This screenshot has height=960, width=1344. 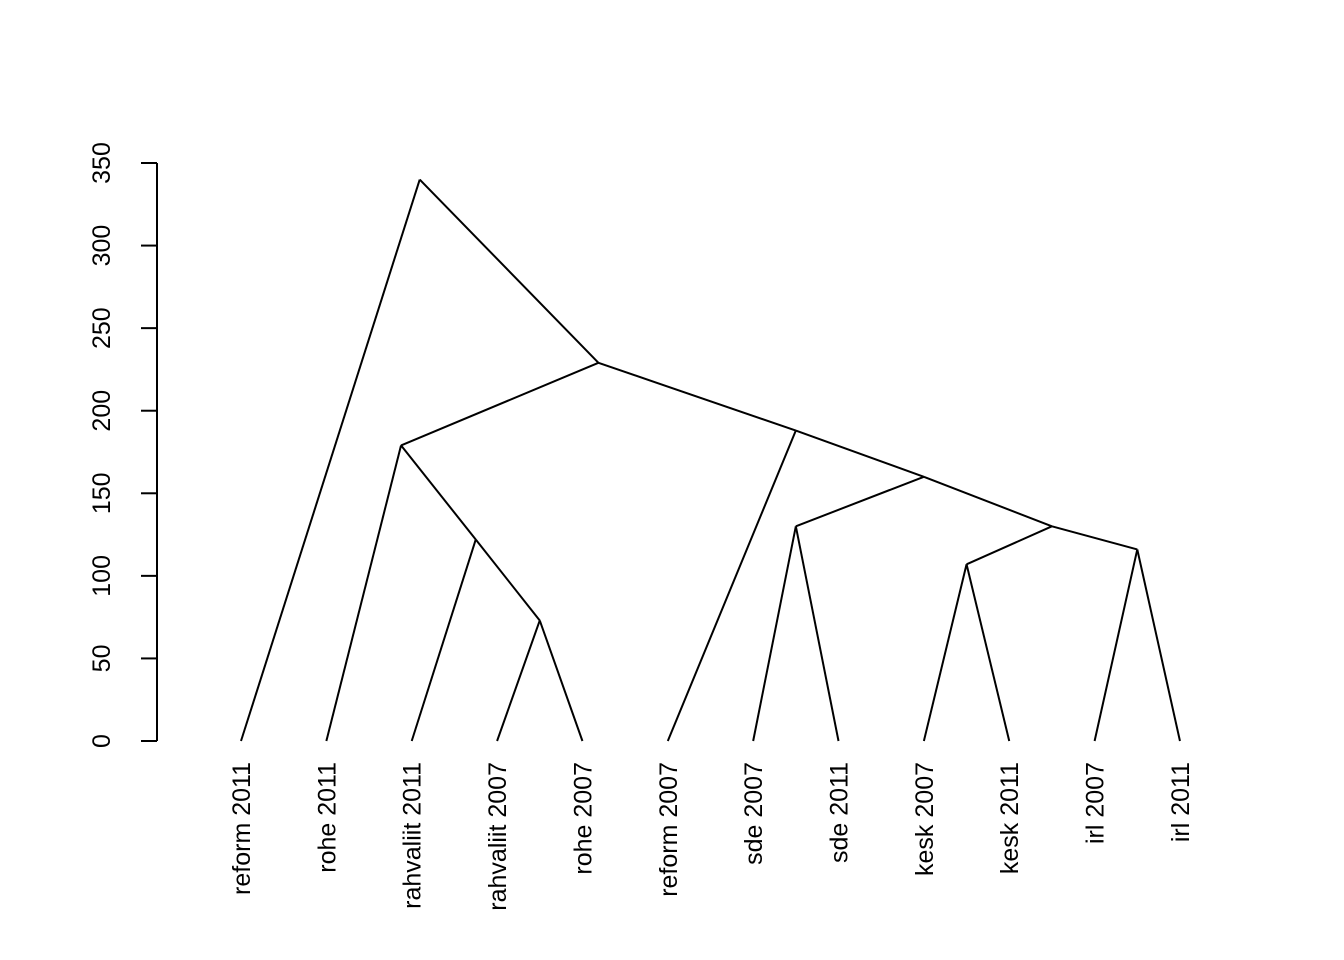 What do you see at coordinates (1010, 818) in the screenshot?
I see `leaf-label: kesk 2011` at bounding box center [1010, 818].